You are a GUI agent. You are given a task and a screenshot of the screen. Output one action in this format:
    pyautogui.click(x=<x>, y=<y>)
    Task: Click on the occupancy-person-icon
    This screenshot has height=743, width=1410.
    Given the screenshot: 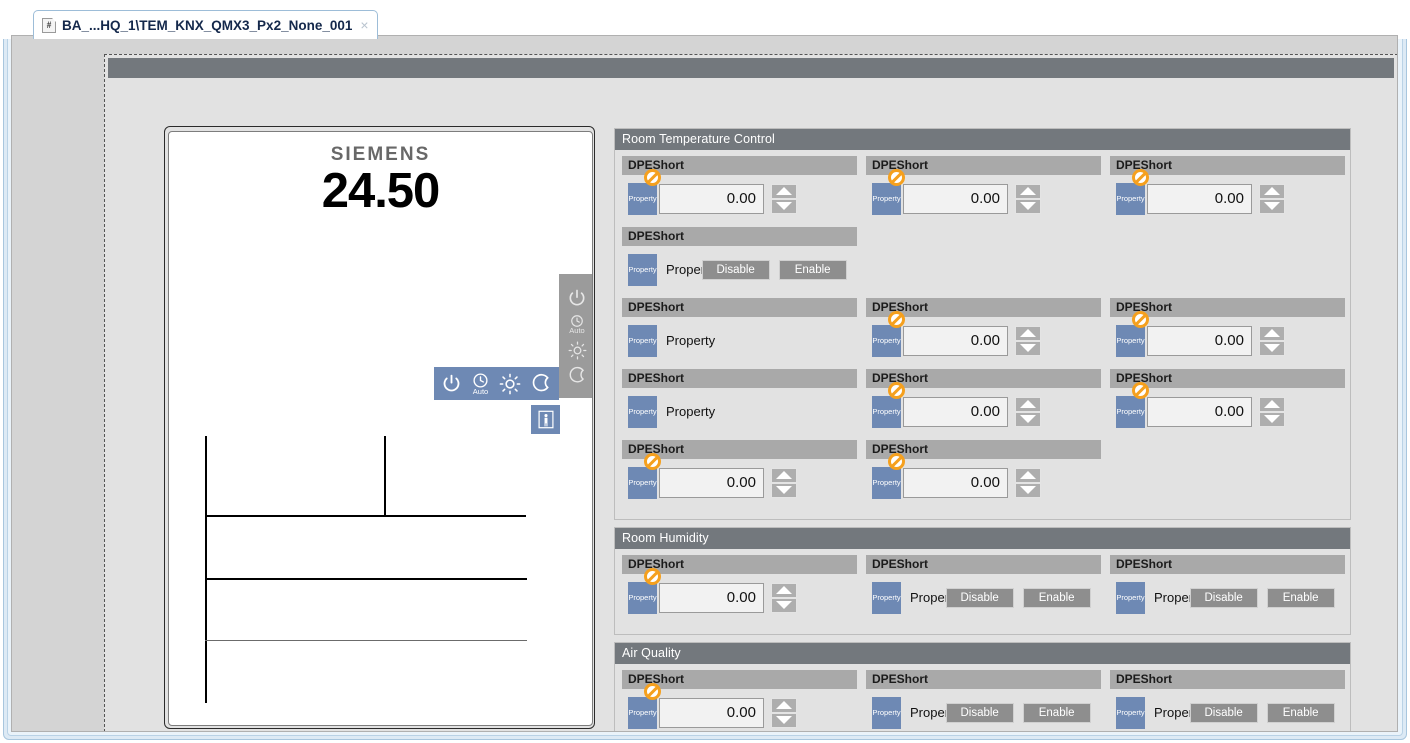 What is the action you would take?
    pyautogui.click(x=545, y=419)
    